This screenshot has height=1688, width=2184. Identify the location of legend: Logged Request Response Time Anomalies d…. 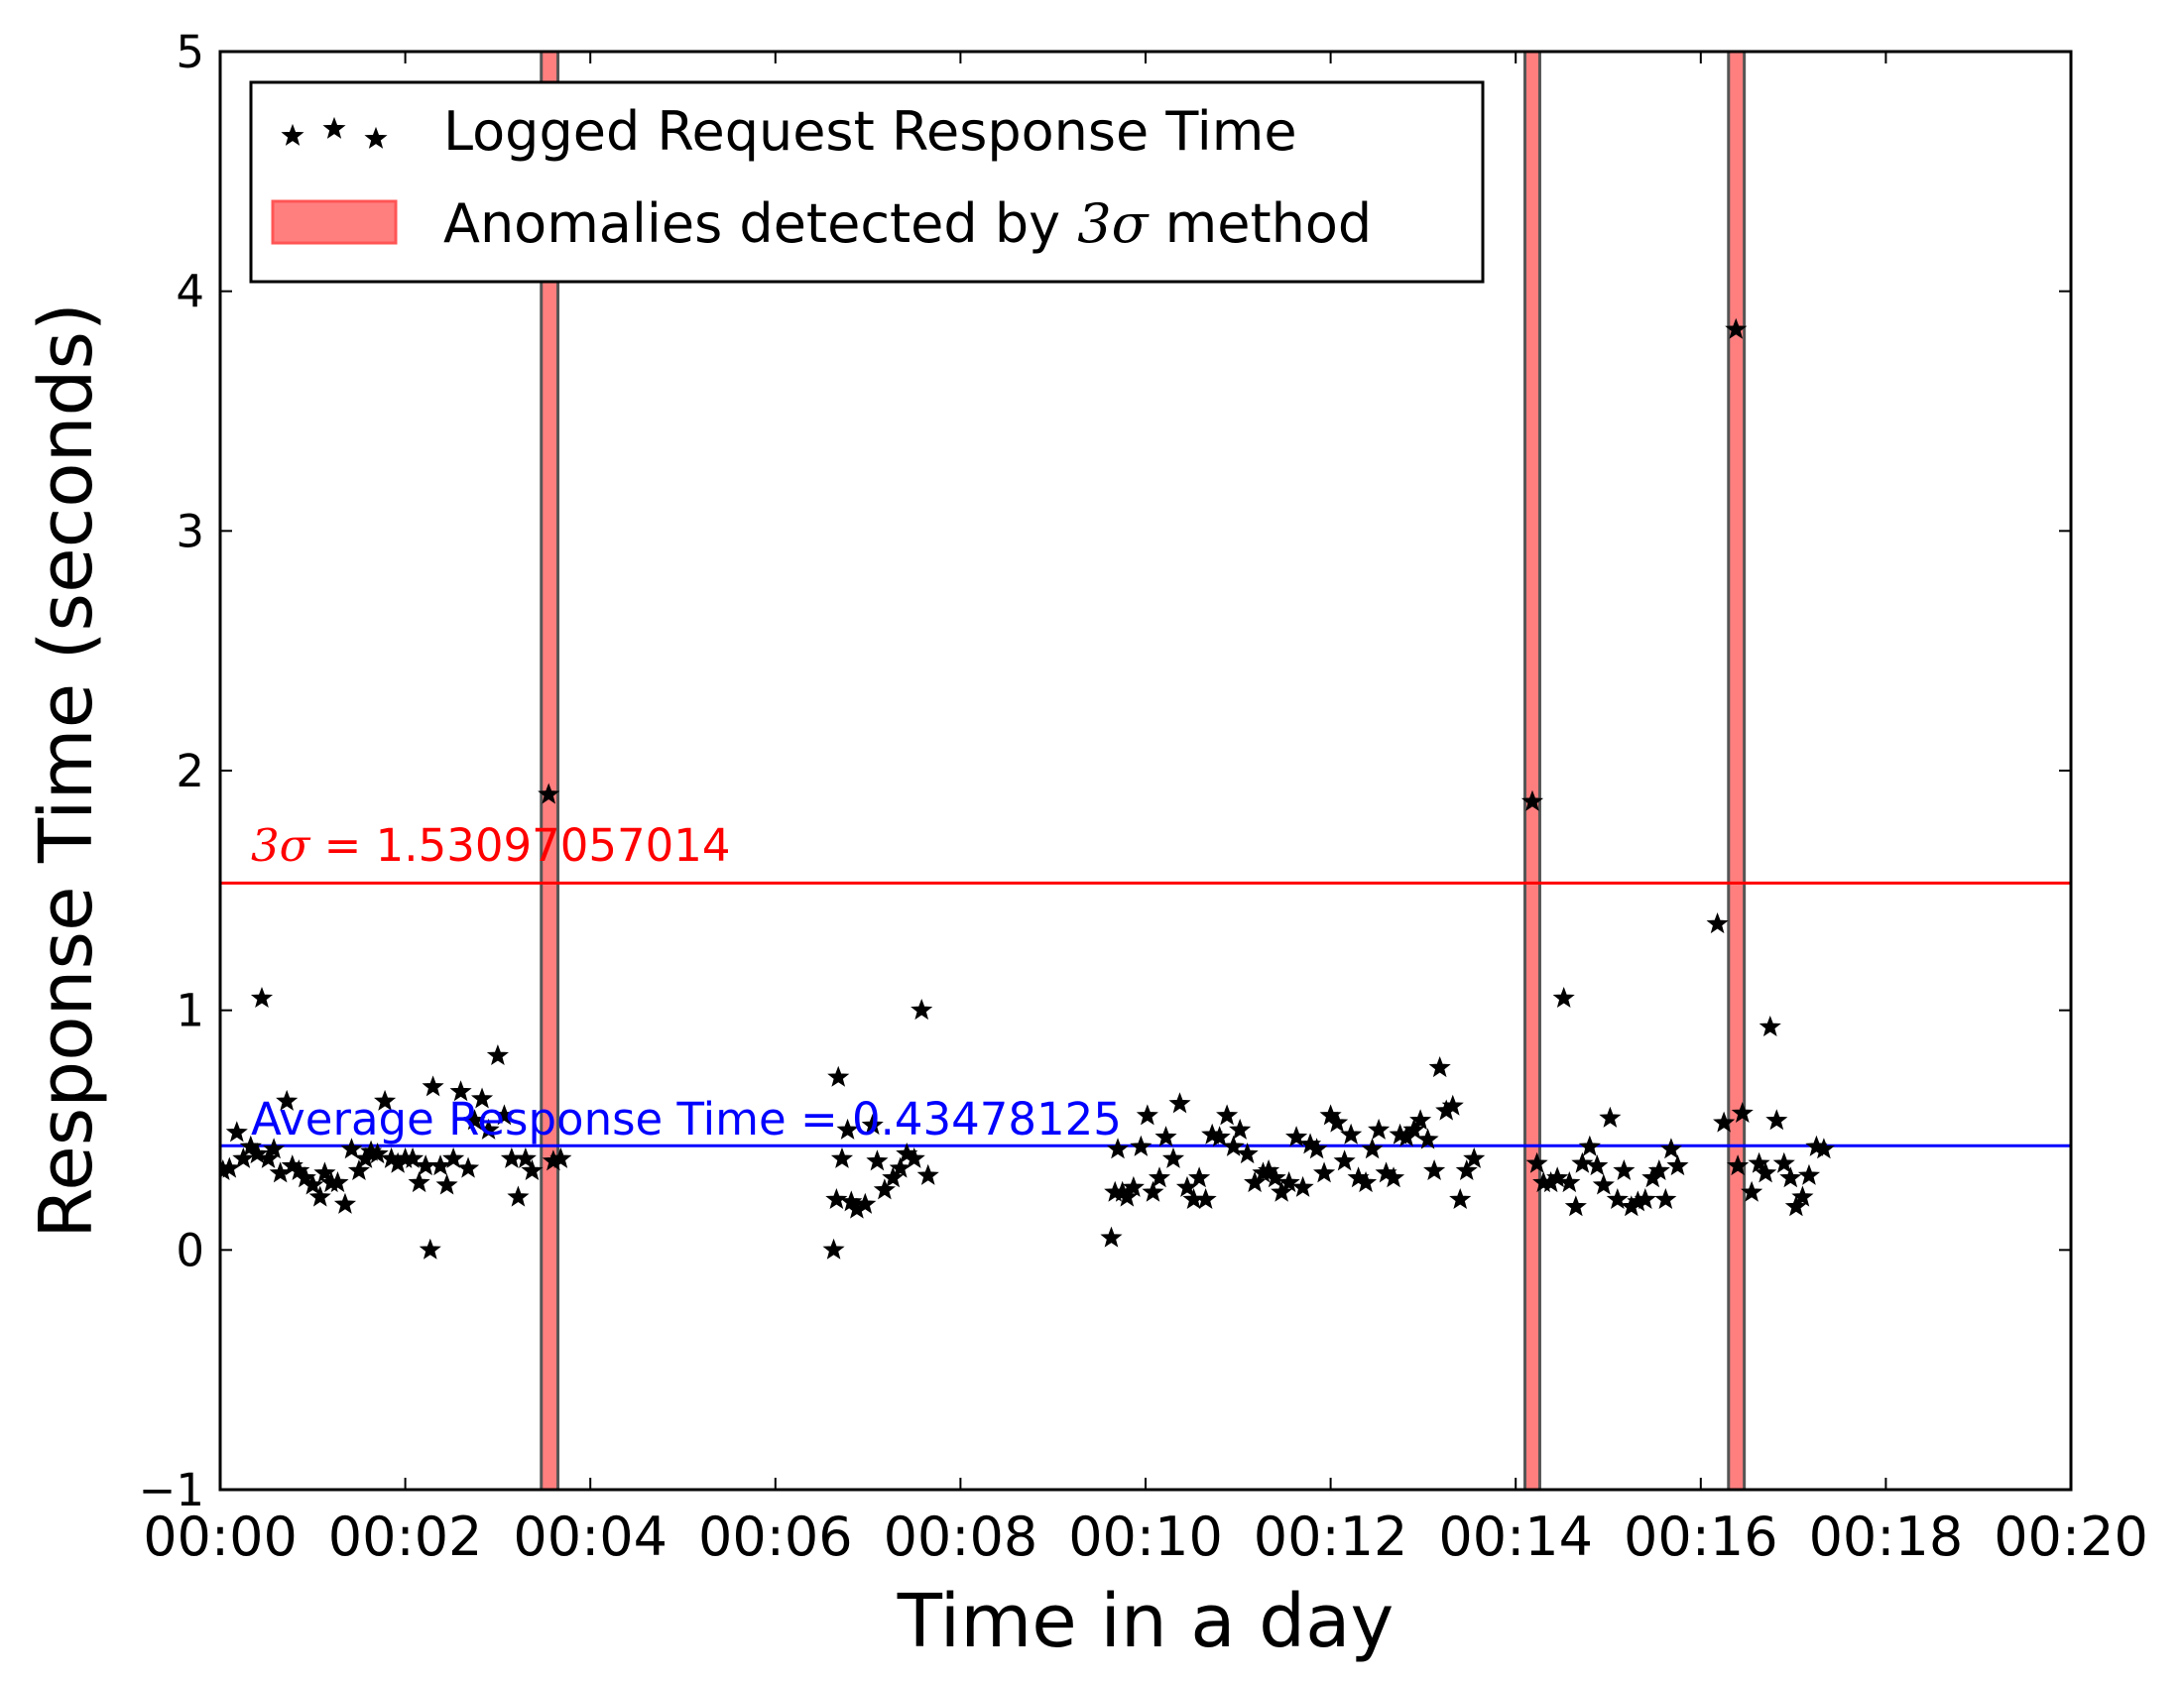
(867, 182).